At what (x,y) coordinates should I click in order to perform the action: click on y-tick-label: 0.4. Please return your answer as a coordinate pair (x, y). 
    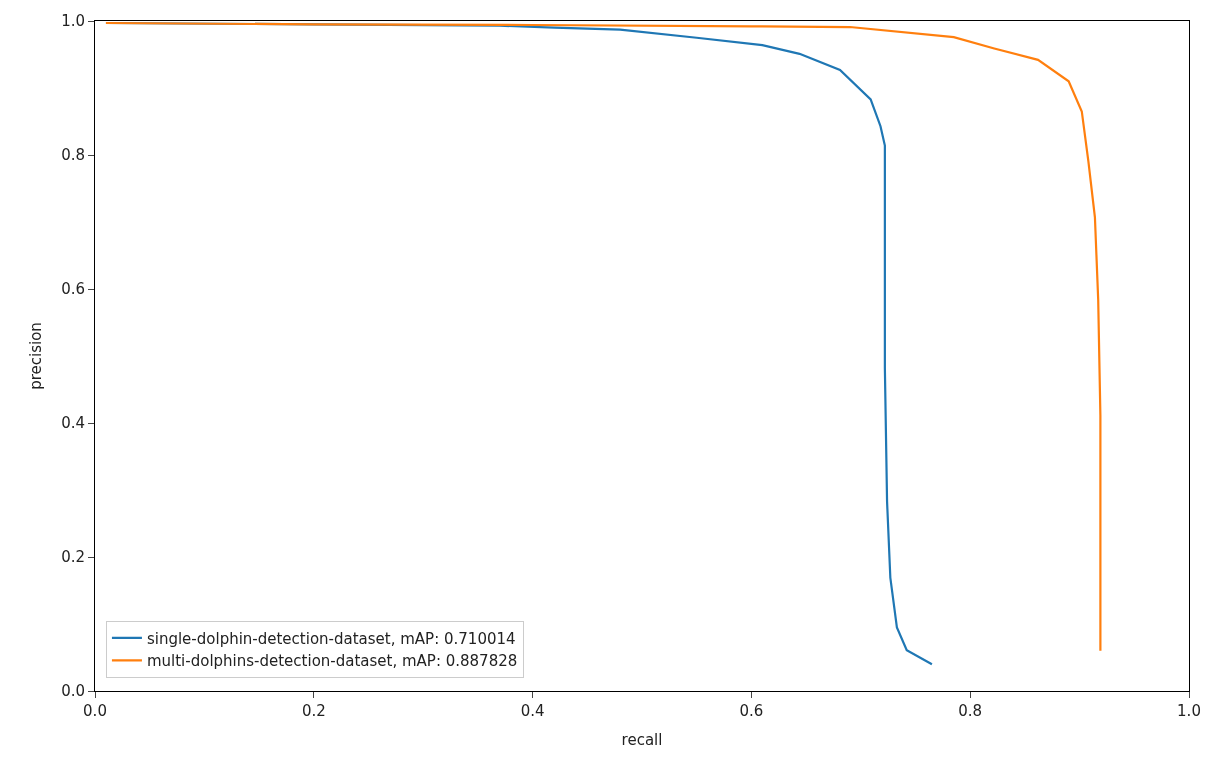
    Looking at the image, I should click on (73, 423).